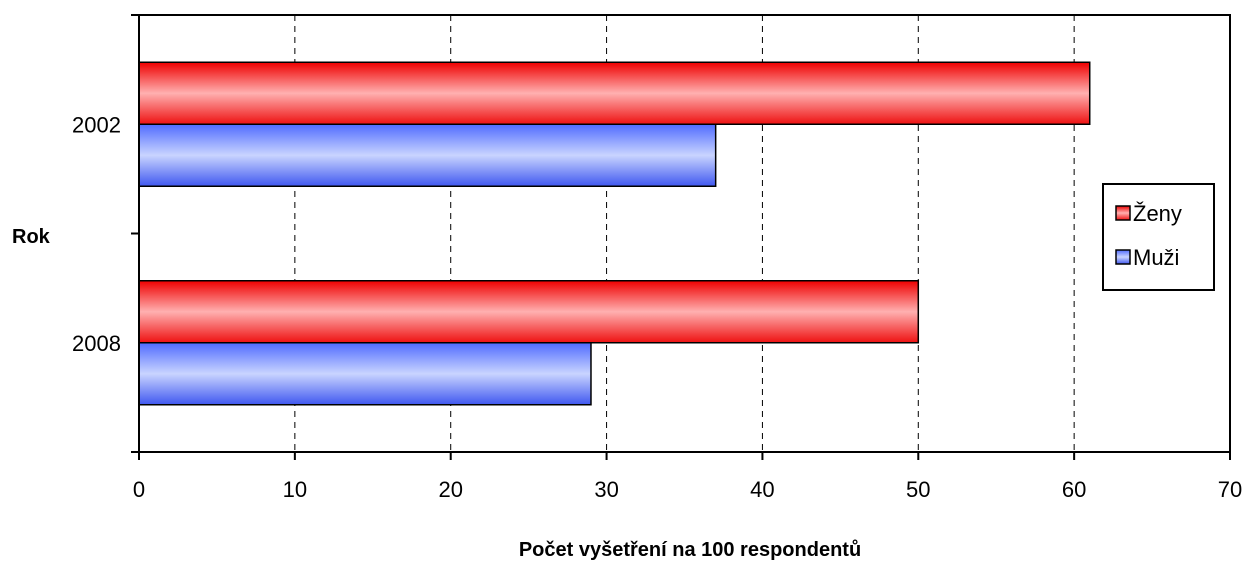 This screenshot has height=565, width=1247. I want to click on legend-label-muzi: Muži, so click(1156, 257).